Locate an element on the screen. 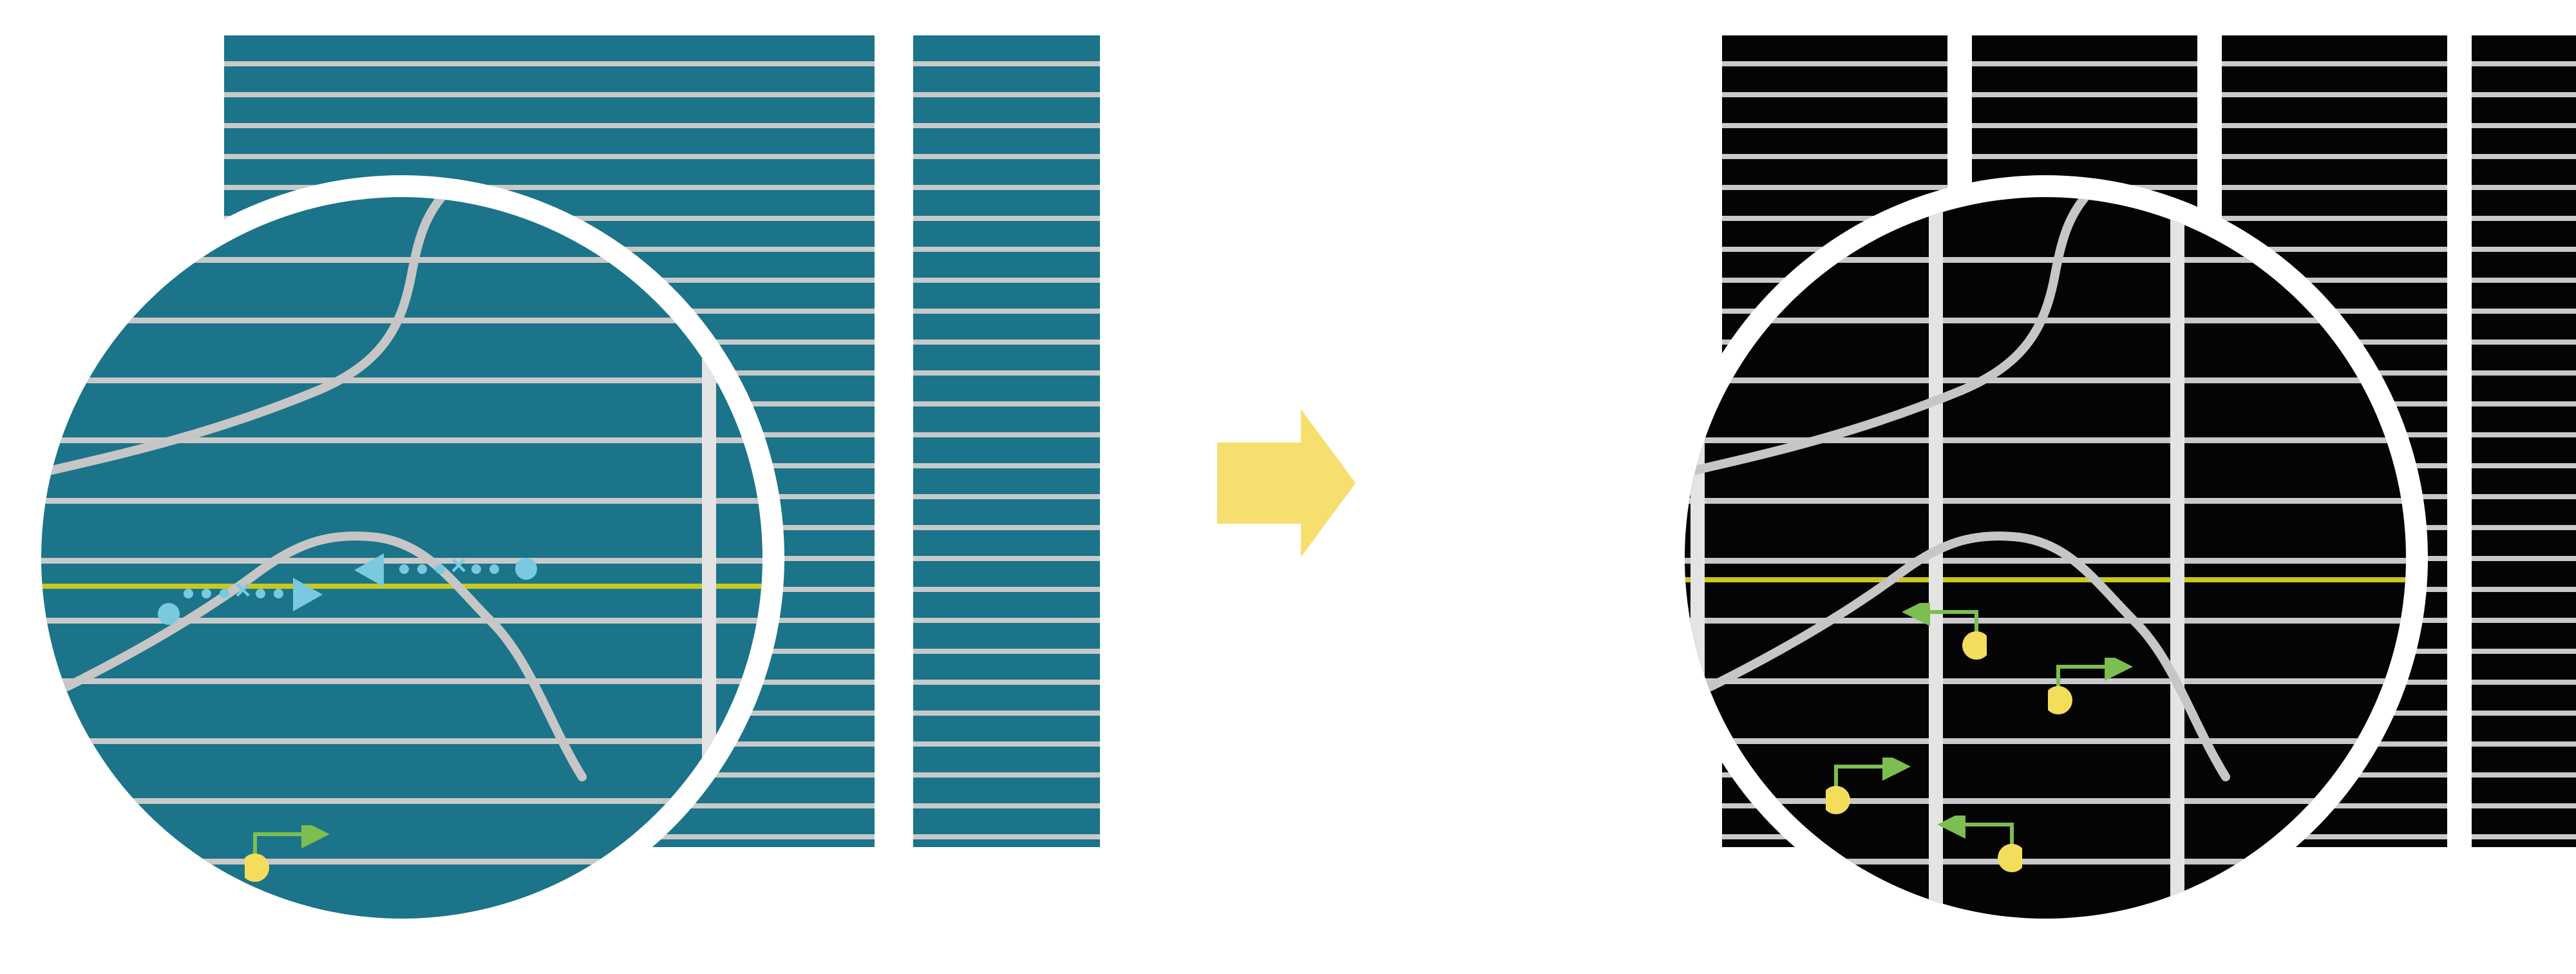 The image size is (2576, 974). blue-dotted-track-1: ✕ is located at coordinates (248, 610).